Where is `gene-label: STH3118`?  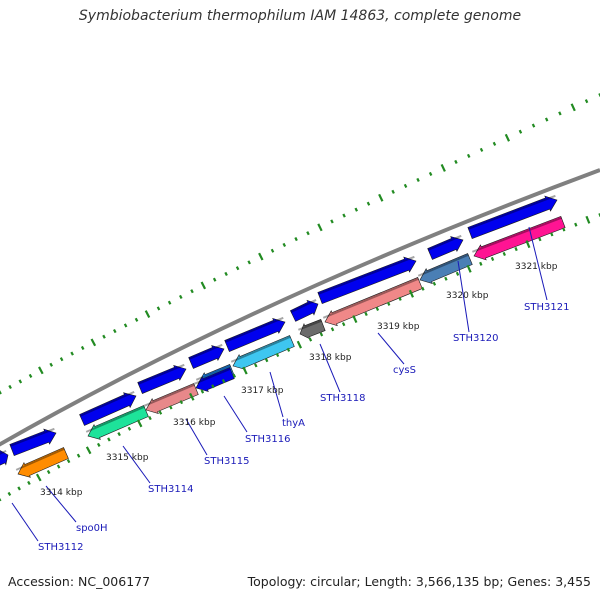 gene-label: STH3118 is located at coordinates (342, 398).